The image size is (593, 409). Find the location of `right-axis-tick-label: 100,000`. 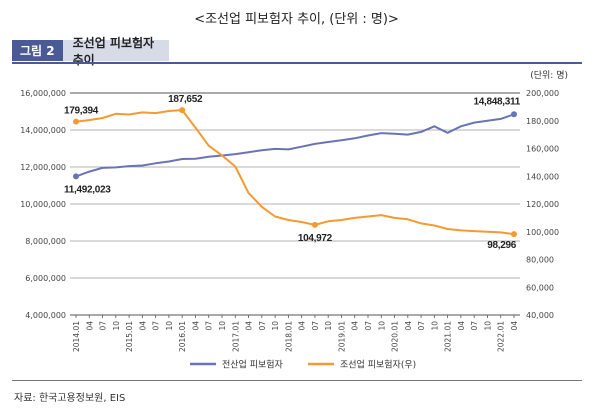

right-axis-tick-label: 100,000 is located at coordinates (542, 232).